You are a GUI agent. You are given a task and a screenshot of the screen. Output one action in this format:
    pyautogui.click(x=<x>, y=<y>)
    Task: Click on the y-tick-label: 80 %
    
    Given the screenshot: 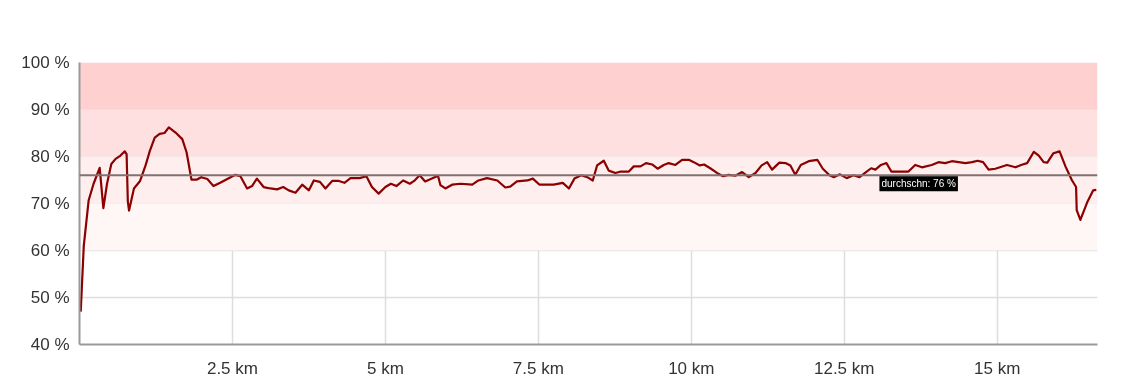 What is the action you would take?
    pyautogui.click(x=50, y=156)
    